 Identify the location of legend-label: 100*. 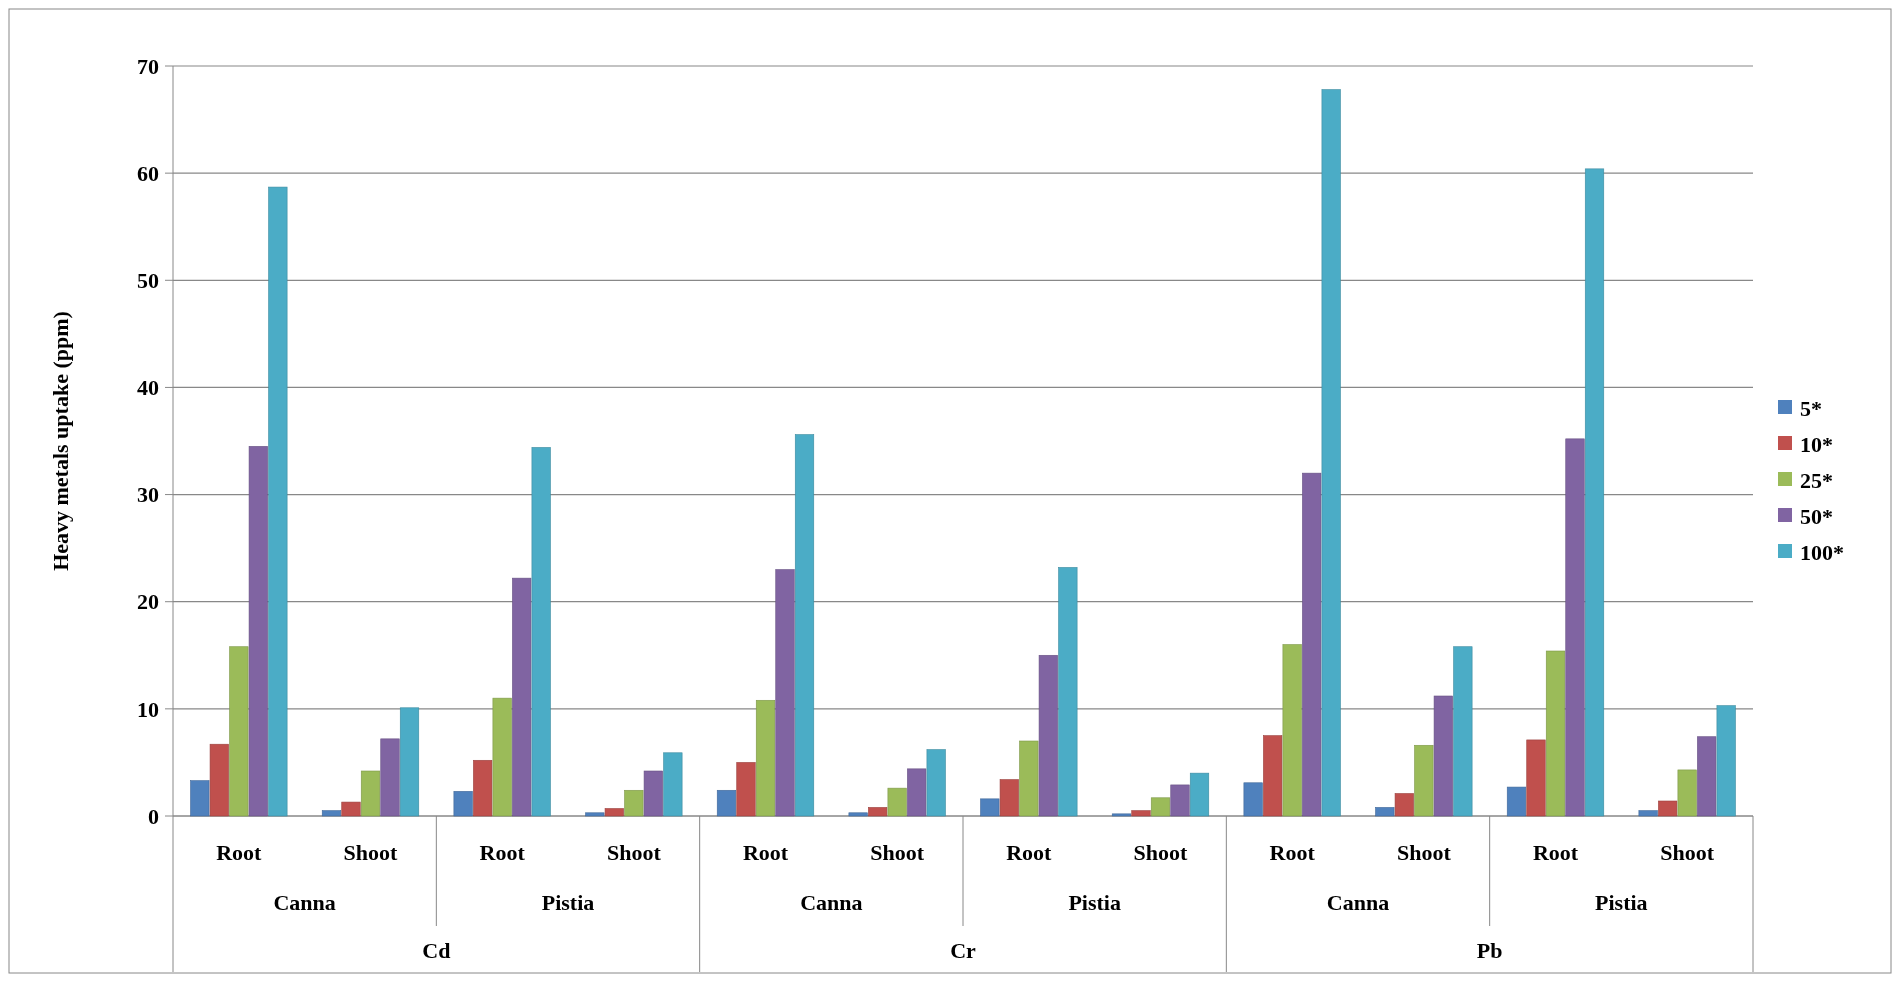
(1822, 552).